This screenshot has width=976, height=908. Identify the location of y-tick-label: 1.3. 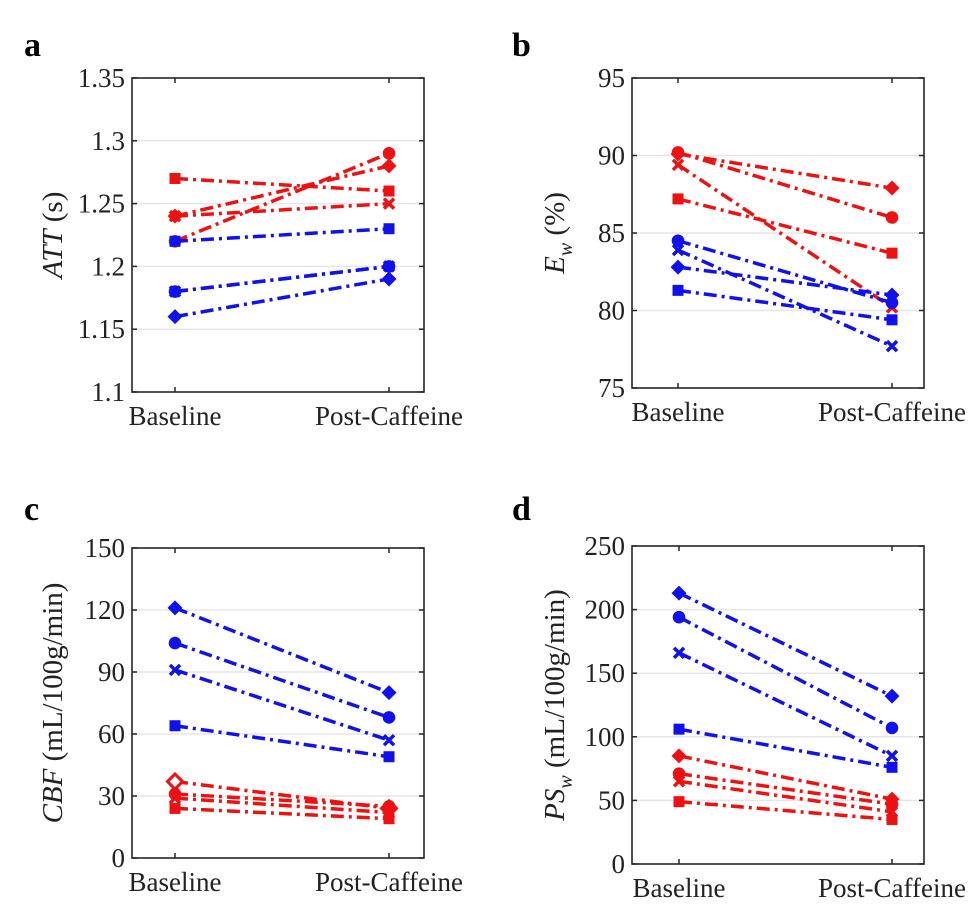
(108, 141).